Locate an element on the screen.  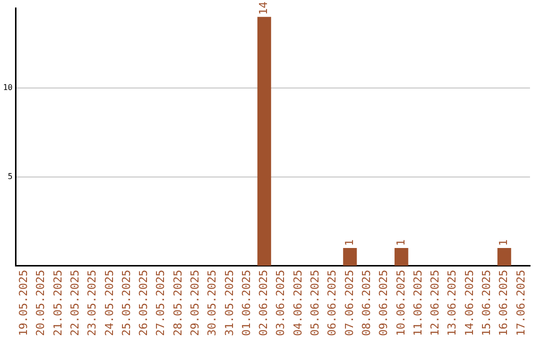
data-label: 14 is located at coordinates (263, 8).